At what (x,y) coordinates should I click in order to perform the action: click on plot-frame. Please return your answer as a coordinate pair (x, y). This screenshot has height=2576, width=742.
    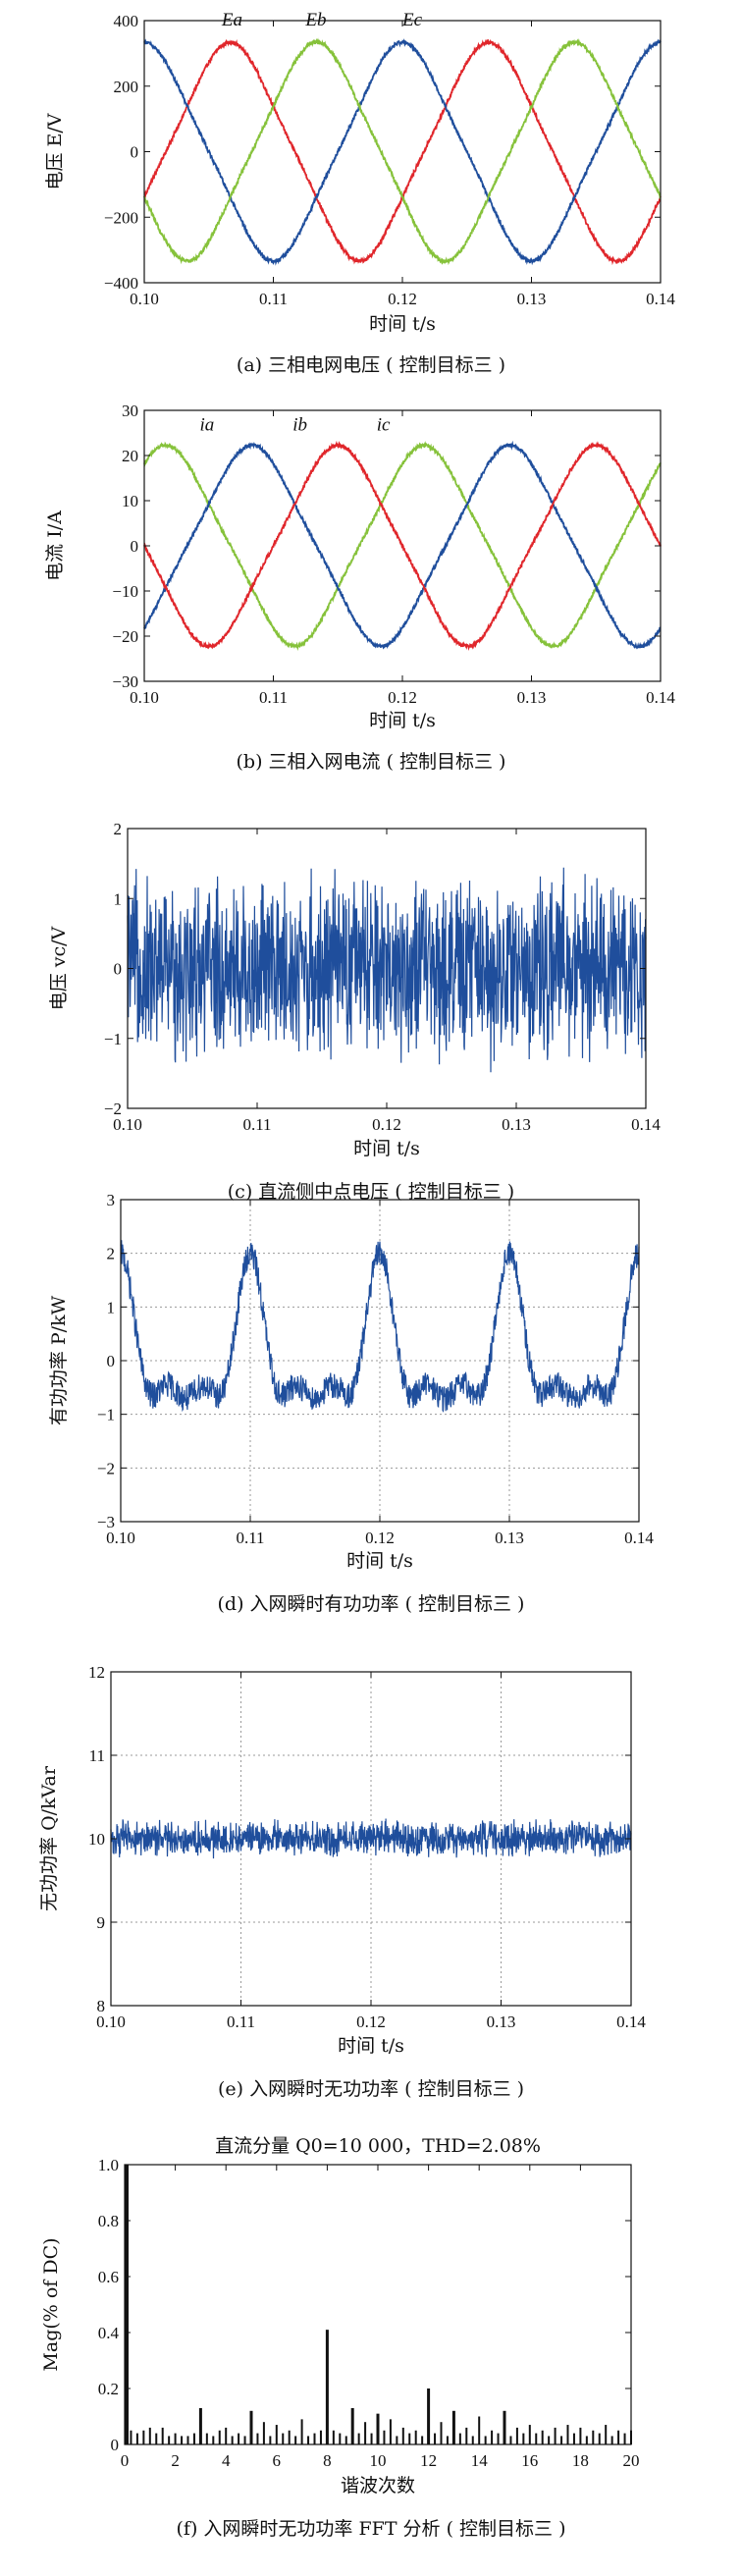
    Looking at the image, I should click on (402, 152).